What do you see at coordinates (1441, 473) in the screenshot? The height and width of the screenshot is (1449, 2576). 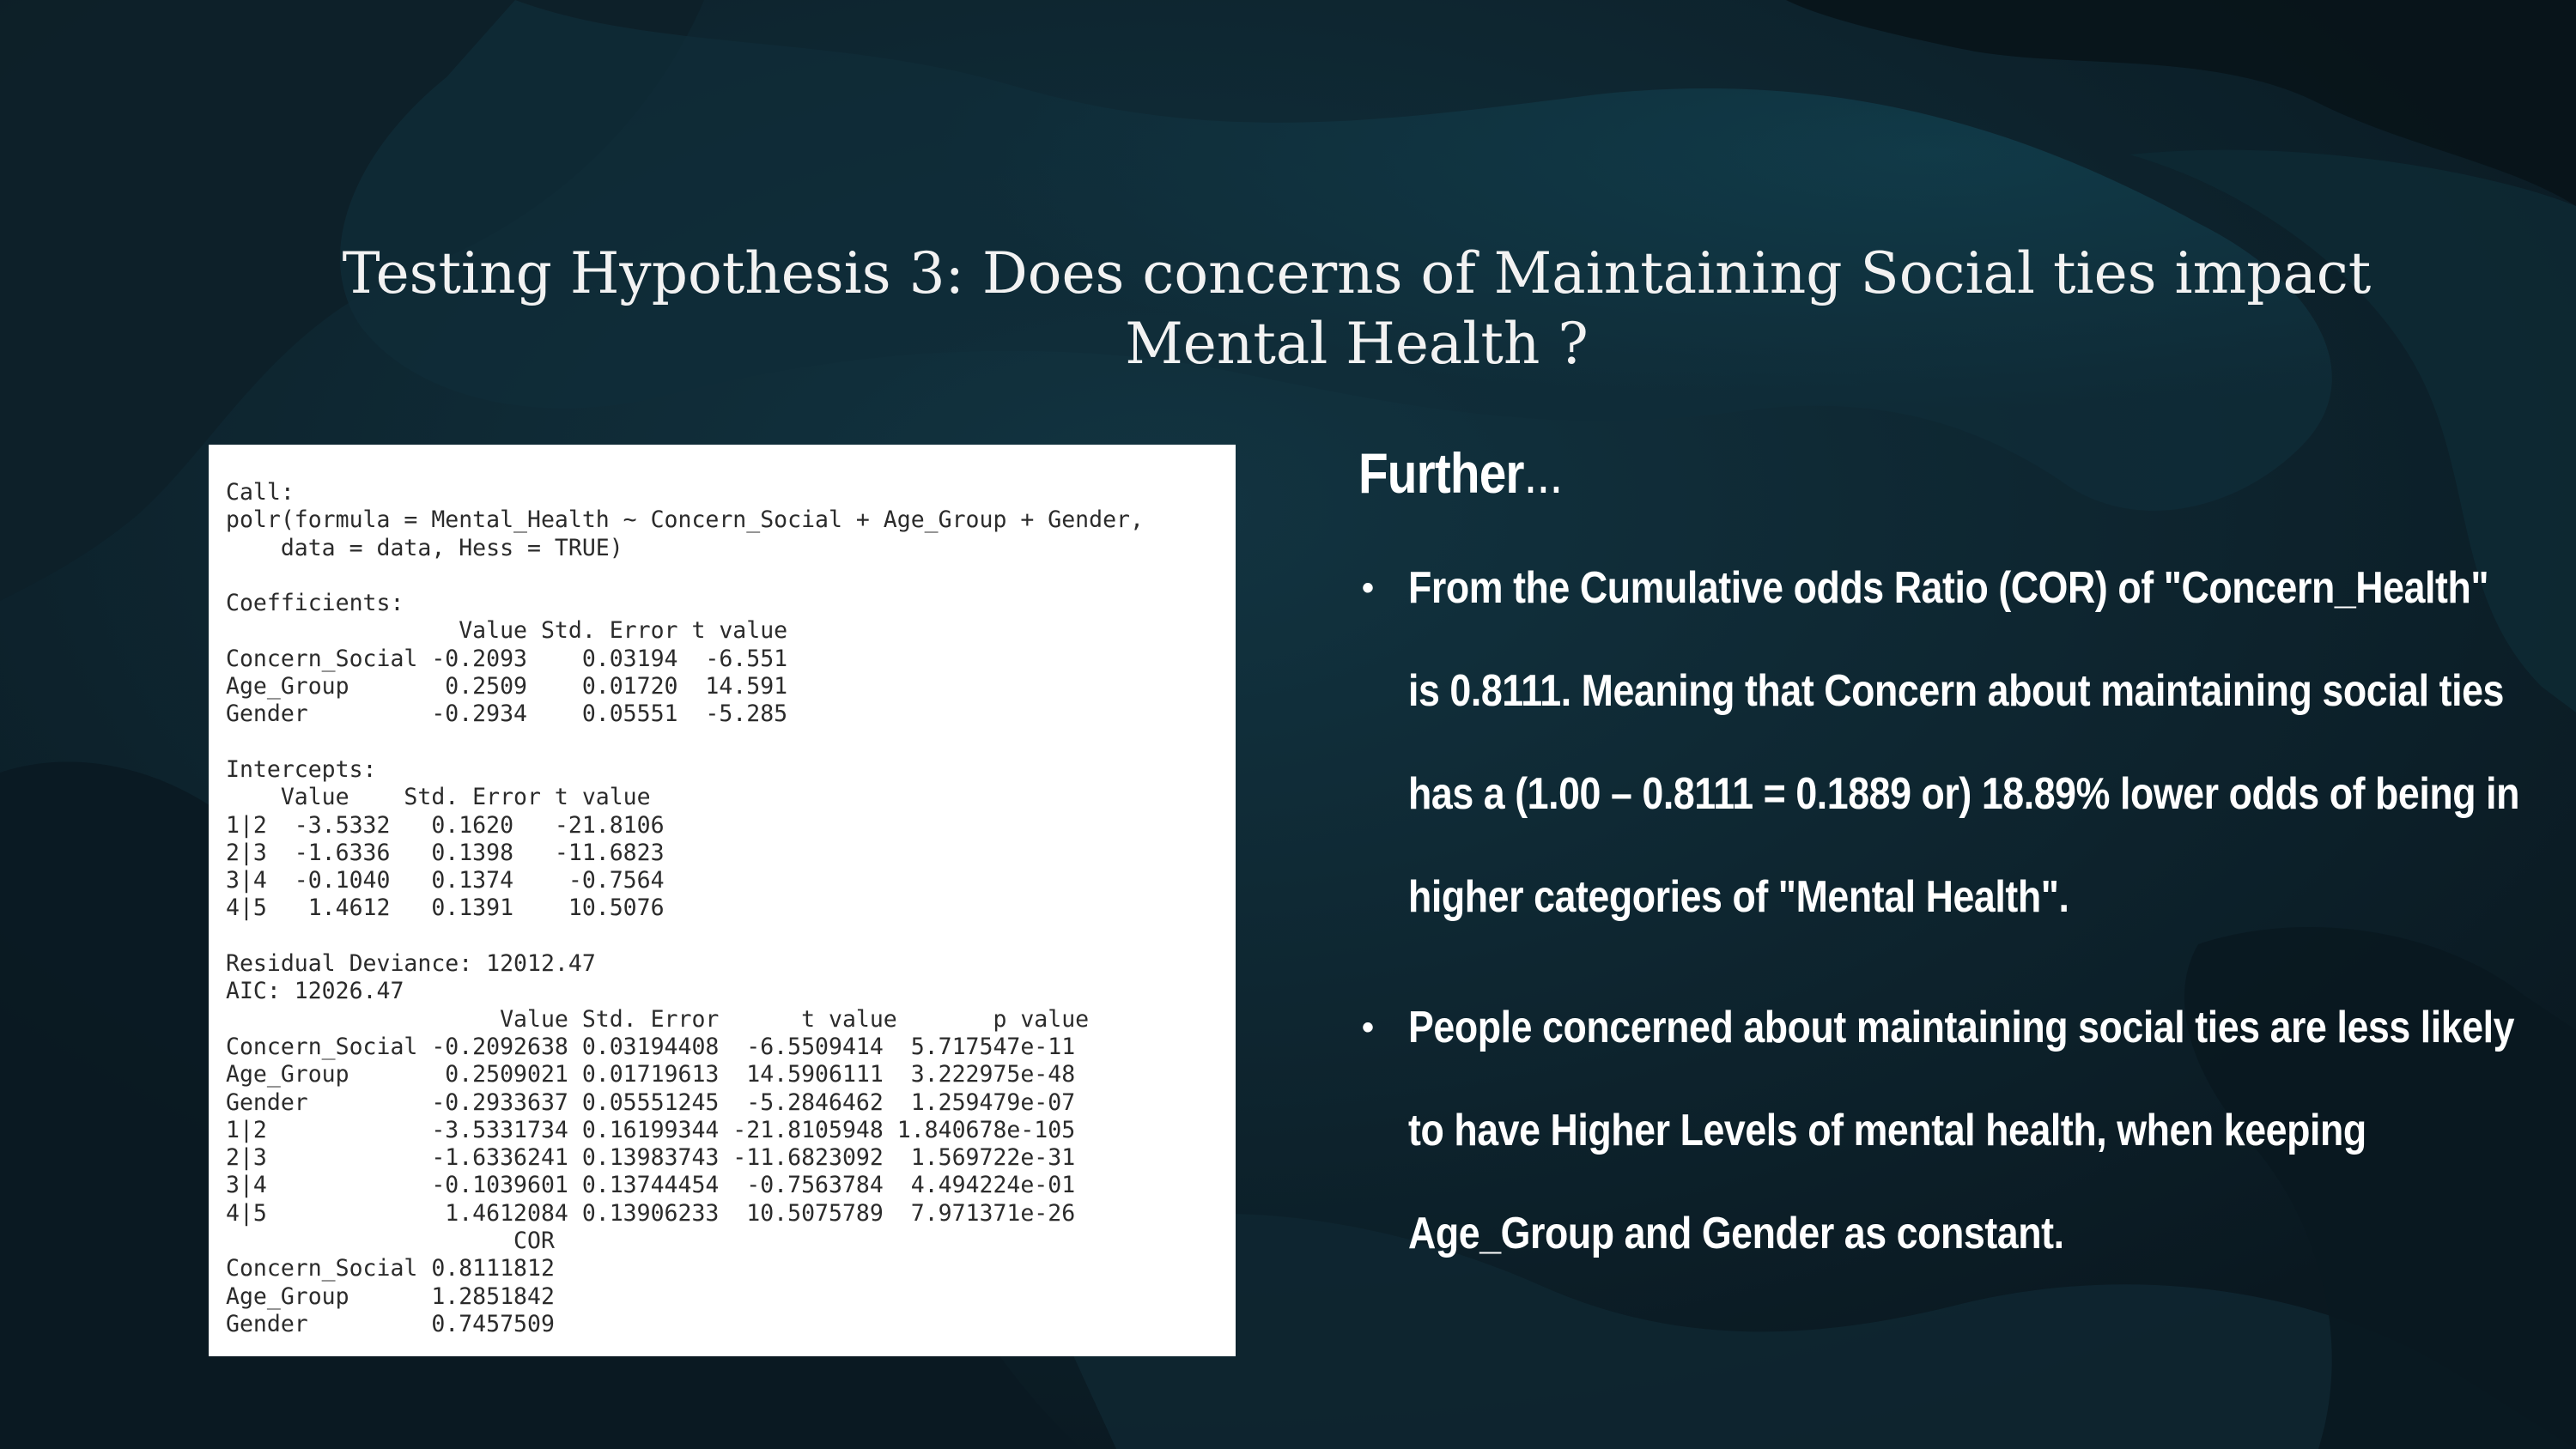 I see `further-heading-word: Further` at bounding box center [1441, 473].